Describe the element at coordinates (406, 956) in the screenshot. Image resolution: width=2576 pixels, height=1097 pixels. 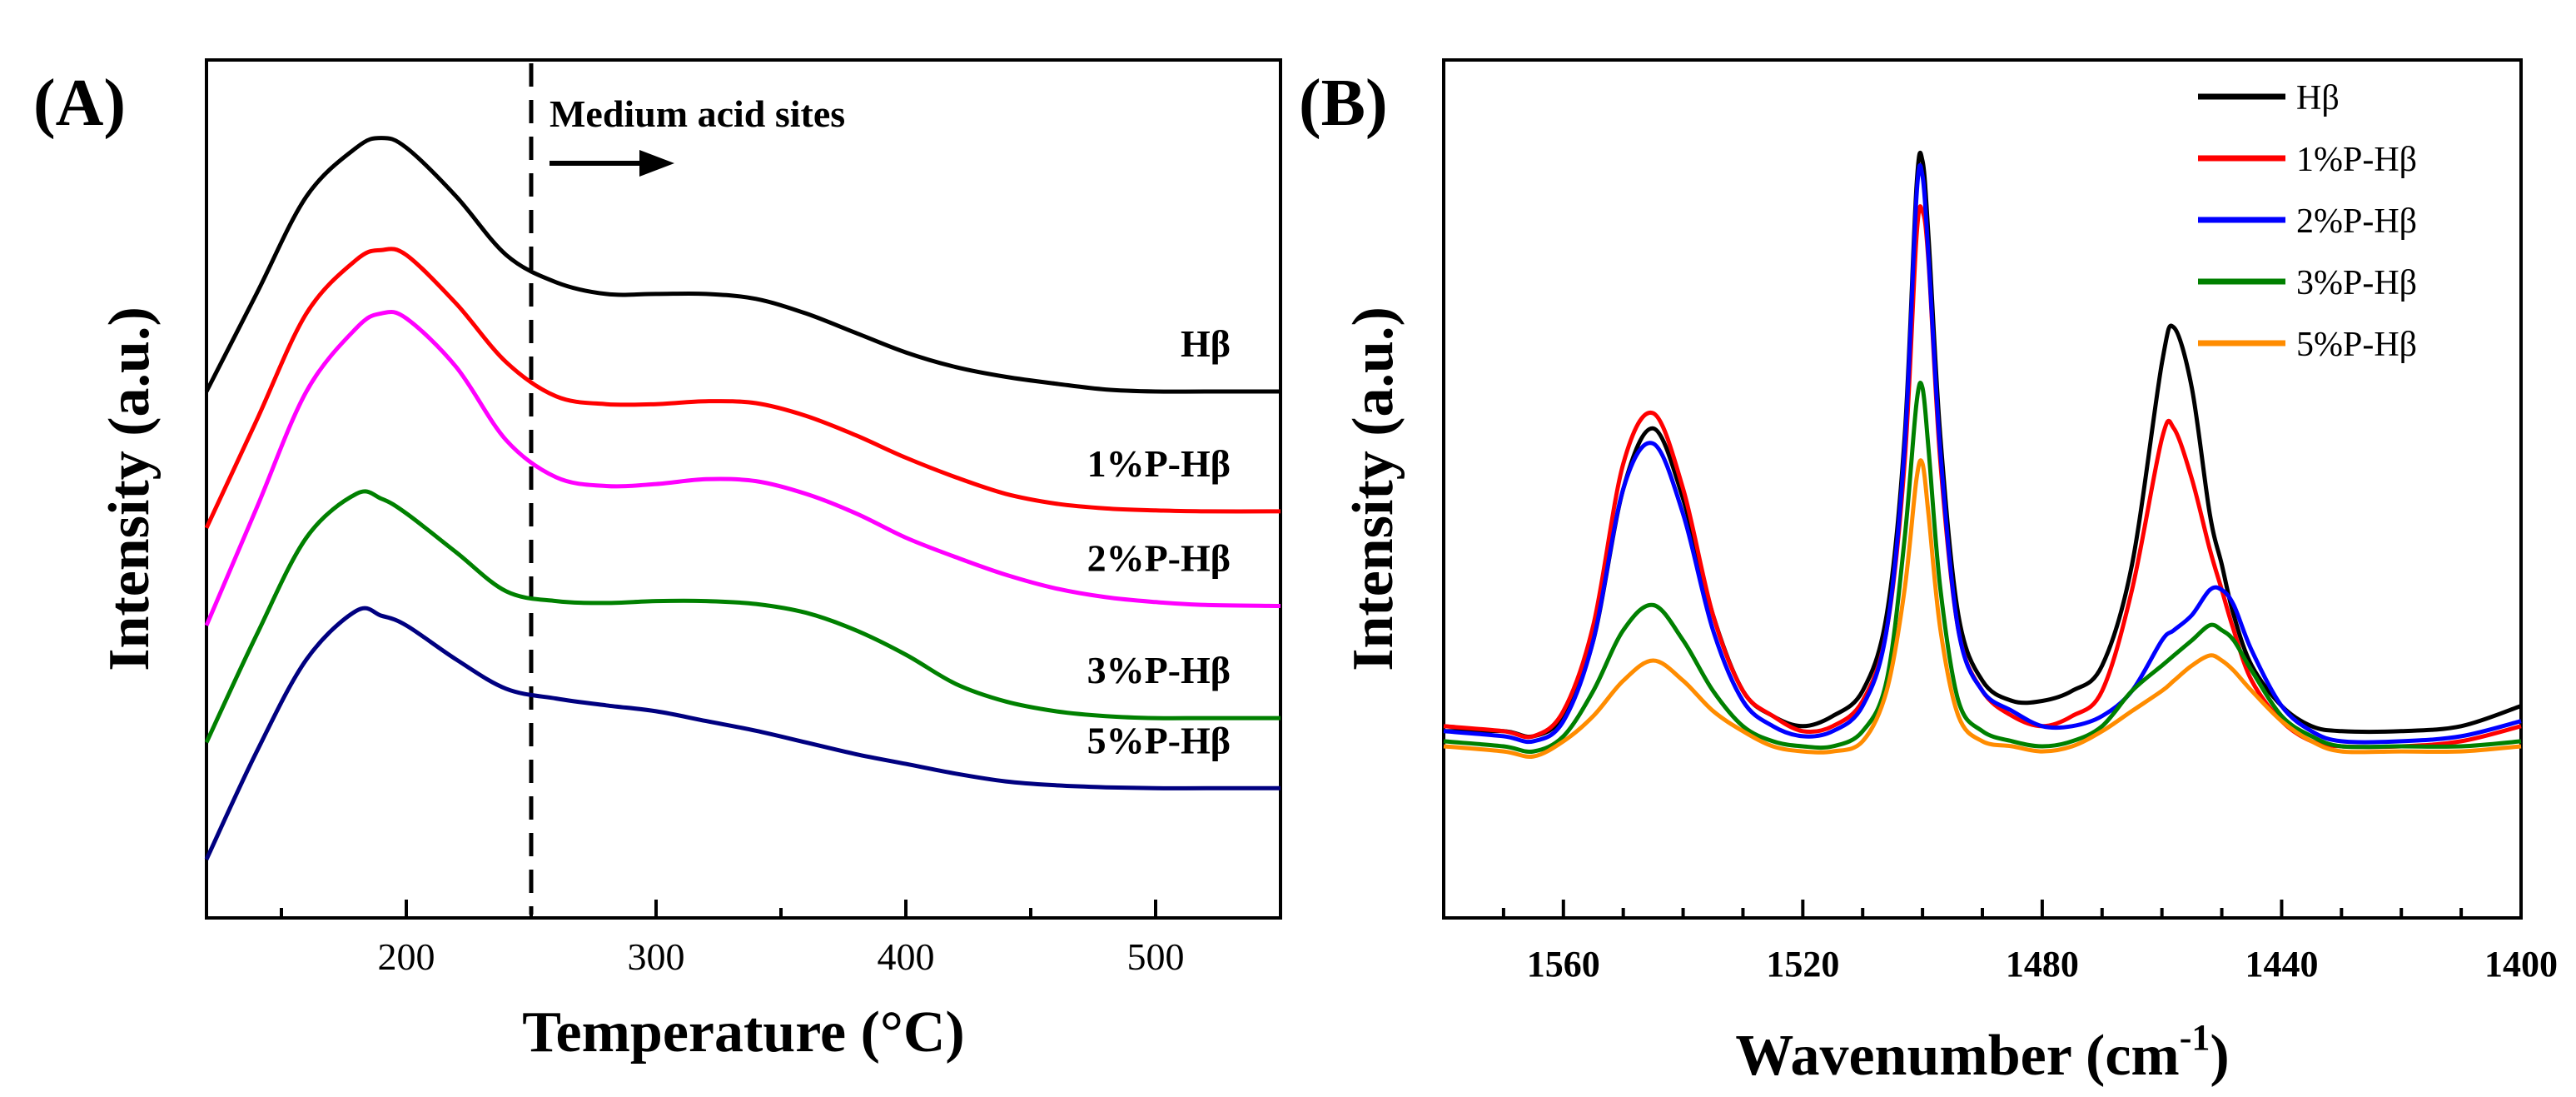
I see `x-tick-label: 200` at that location.